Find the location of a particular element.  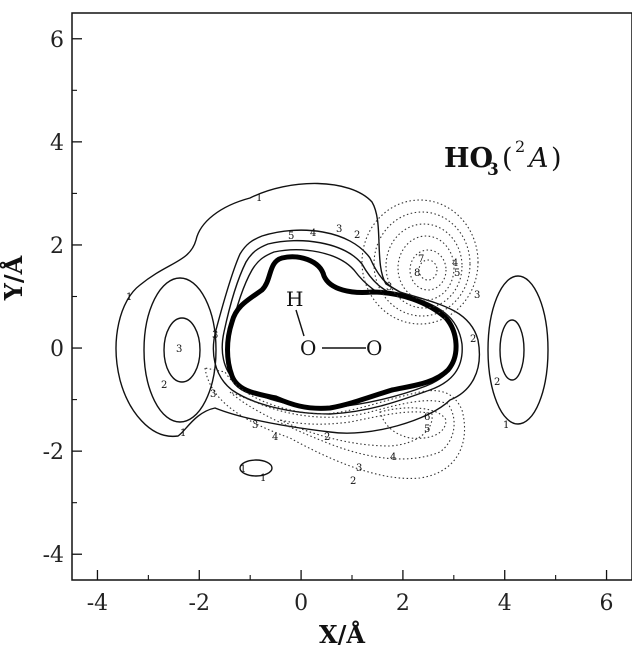

x-tick-label: 4 is located at coordinates (505, 603).